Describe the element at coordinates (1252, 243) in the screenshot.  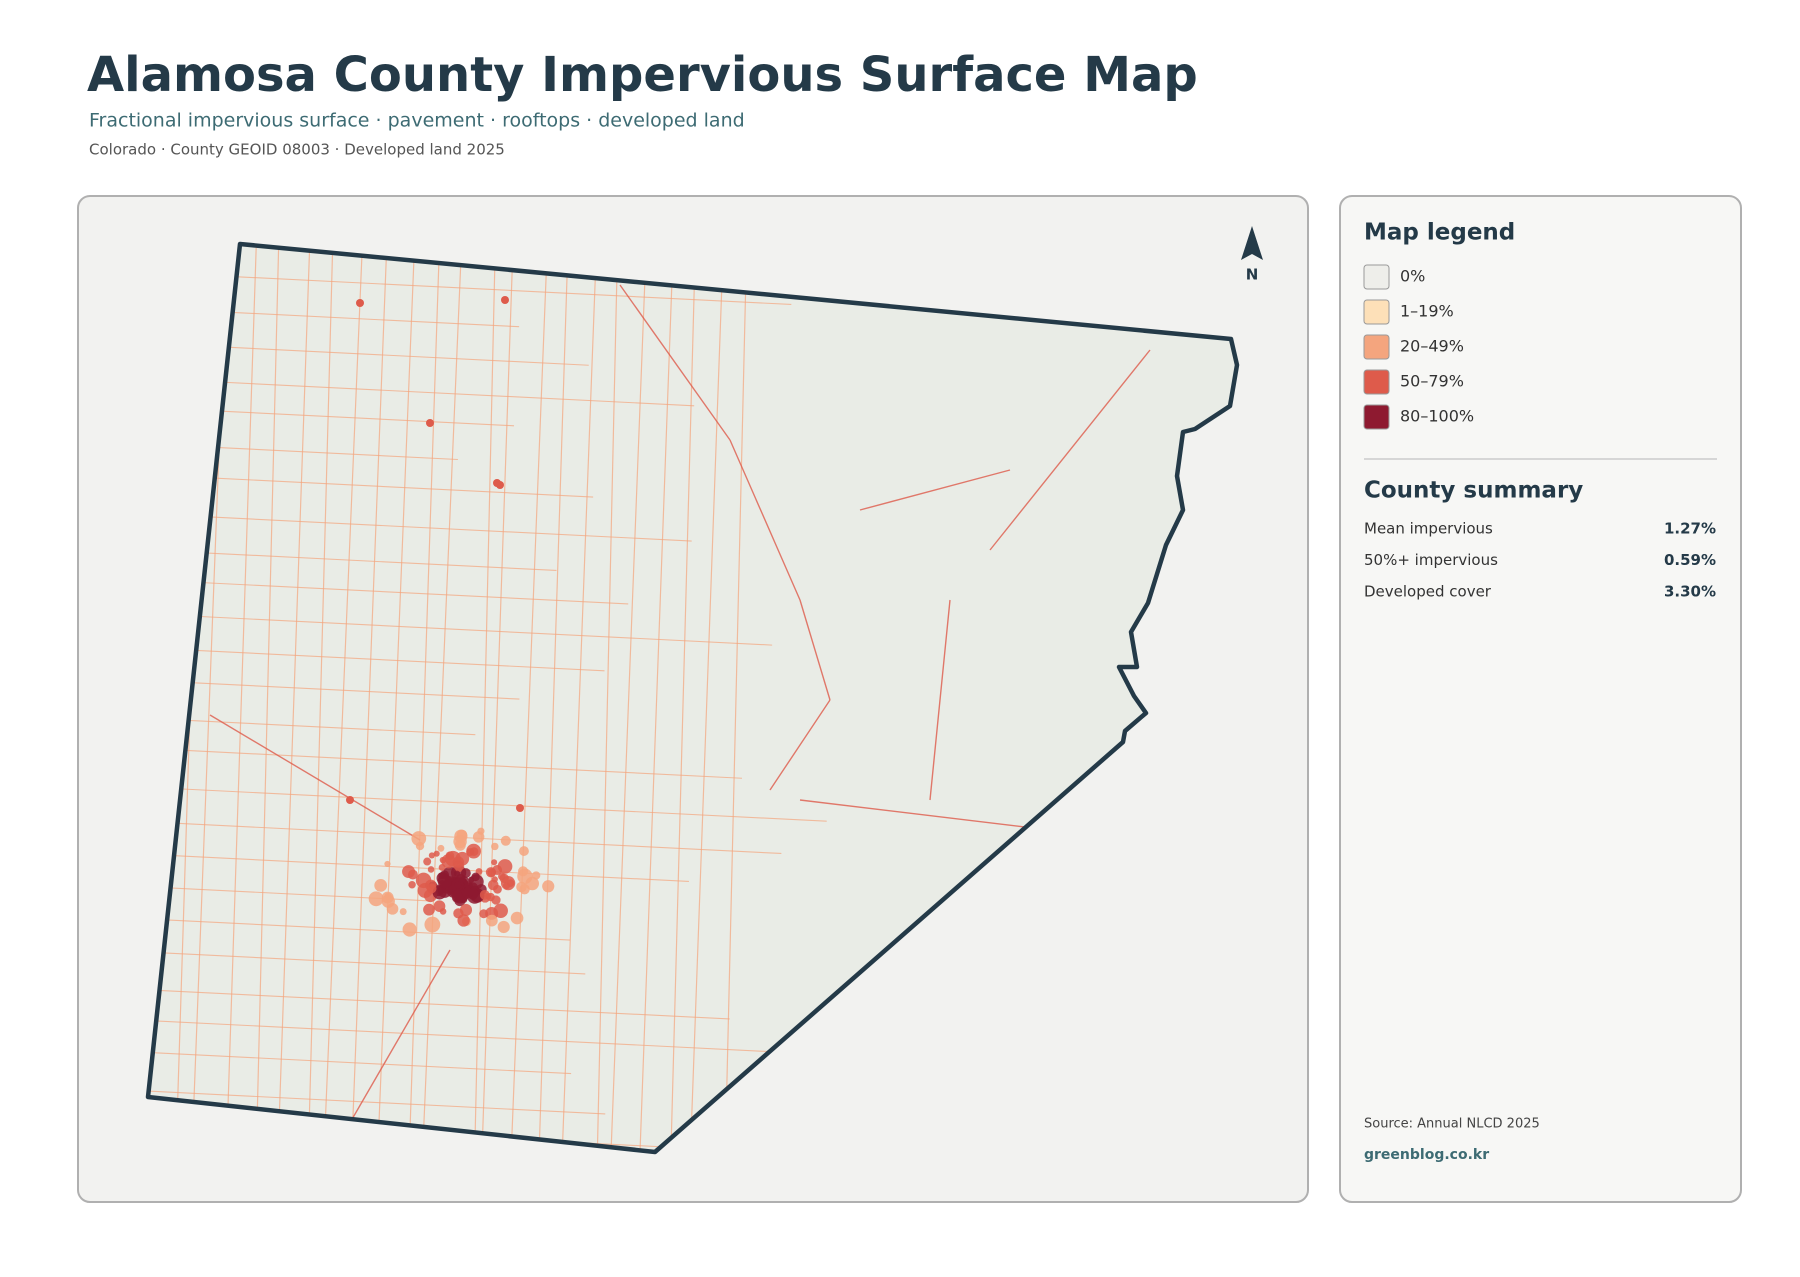
I see `north-arrow` at that location.